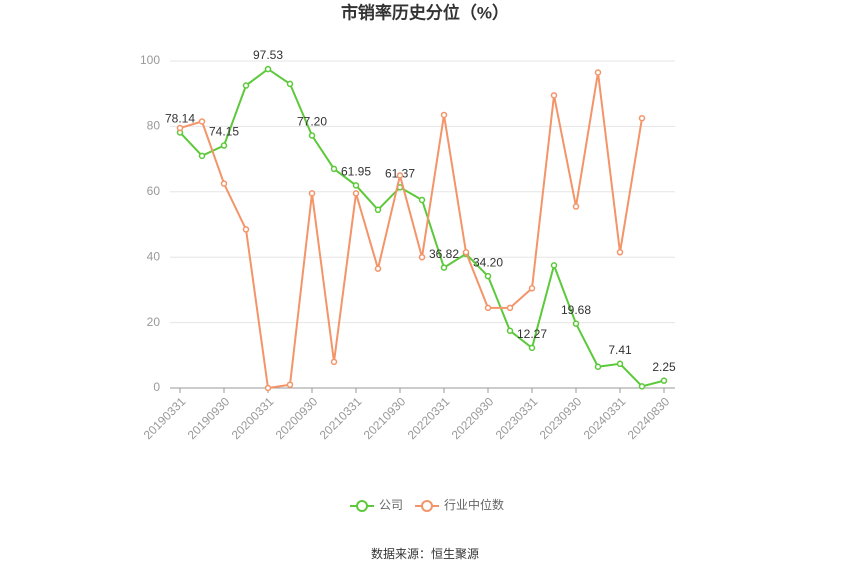 Image resolution: width=850 pixels, height=580 pixels. I want to click on x-tick-label: 20190930, so click(209, 418).